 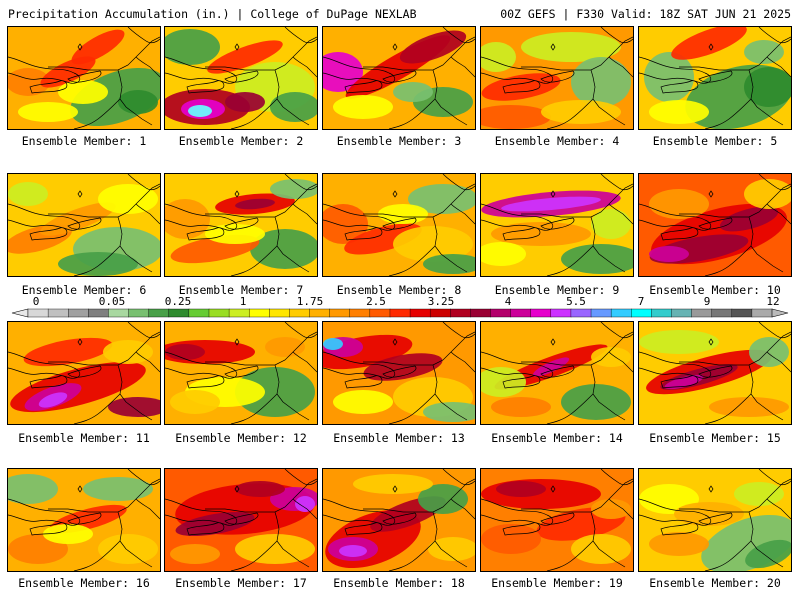 I want to click on ensemble-member-label: Ensemble Member: 17, so click(x=241, y=583).